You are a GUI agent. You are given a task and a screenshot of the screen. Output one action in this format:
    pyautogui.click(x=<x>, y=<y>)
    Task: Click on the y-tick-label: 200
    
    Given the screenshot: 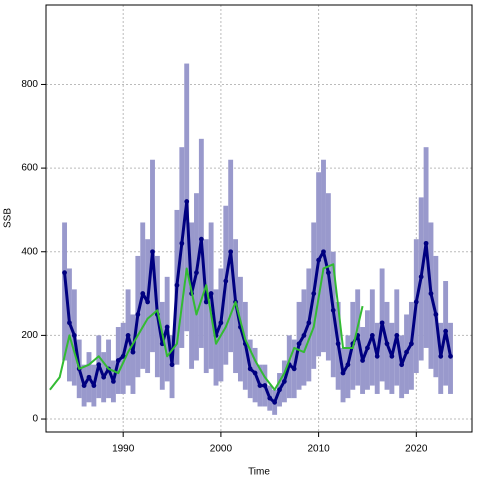 What is the action you would take?
    pyautogui.click(x=29, y=335)
    